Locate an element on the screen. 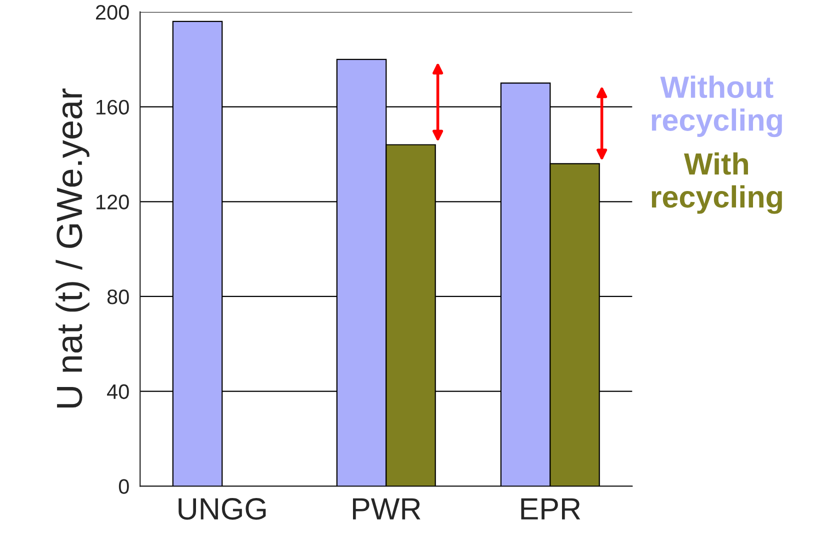  y-tick-label: 80 is located at coordinates (118, 296).